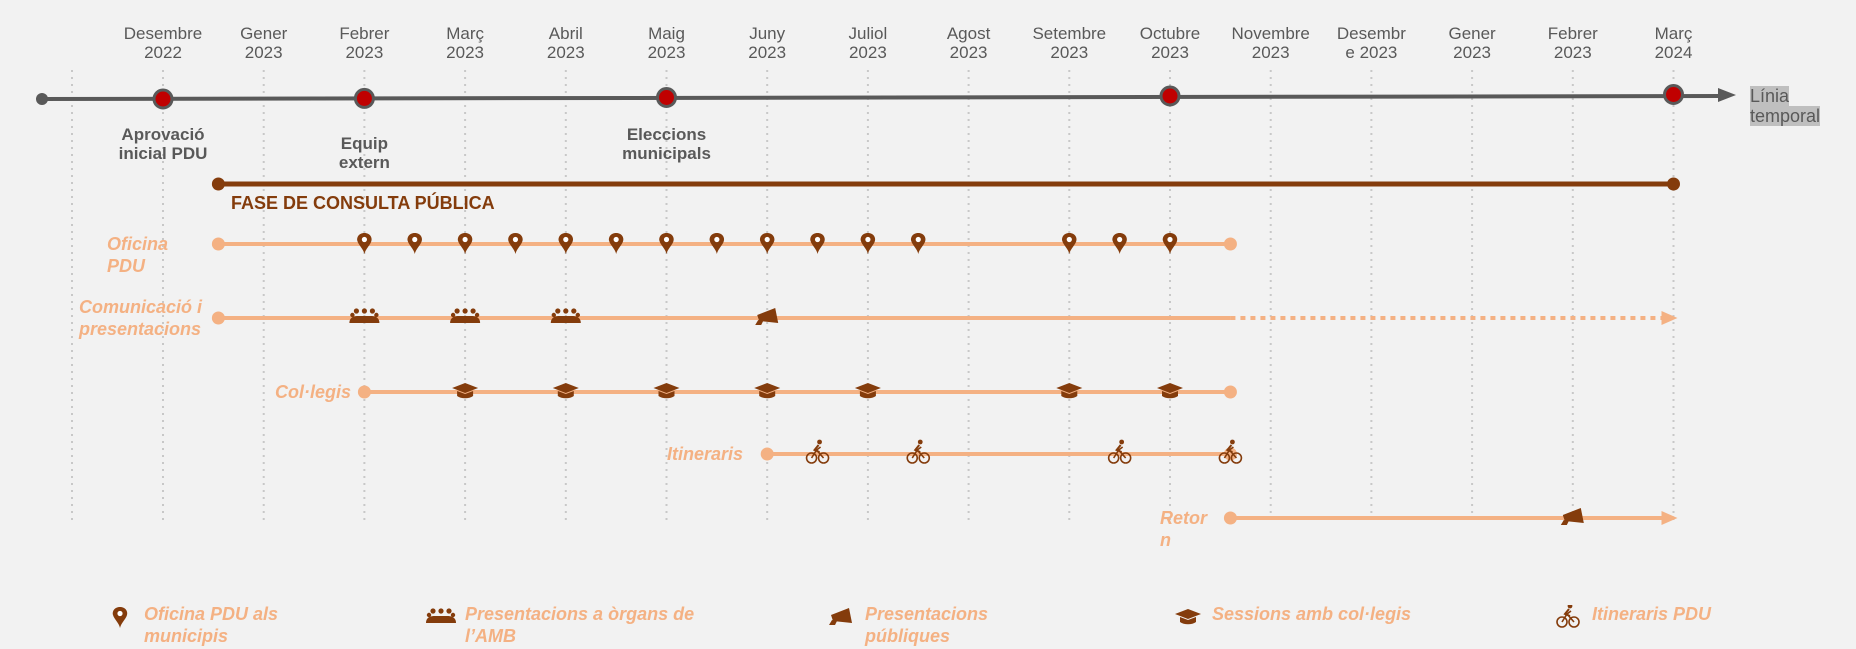  I want to click on month-label: Agost 2023, so click(968, 43).